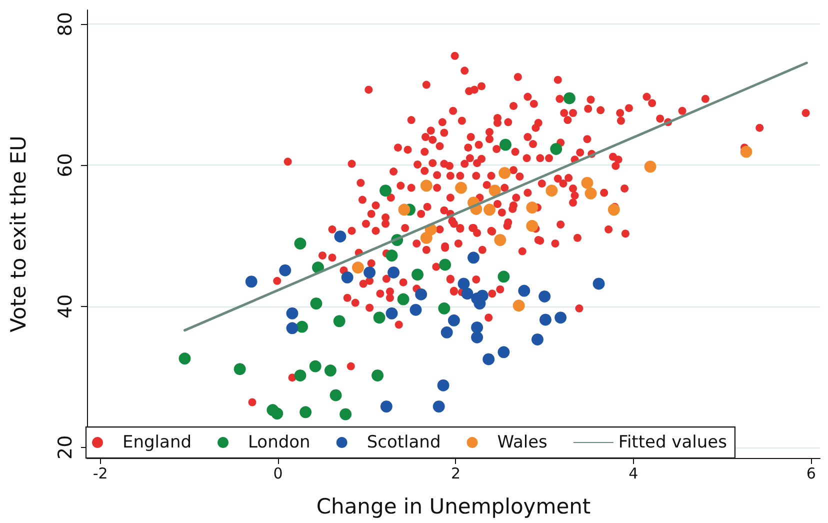 The width and height of the screenshot is (828, 523). What do you see at coordinates (100, 473) in the screenshot?
I see `x-tick-label: -2` at bounding box center [100, 473].